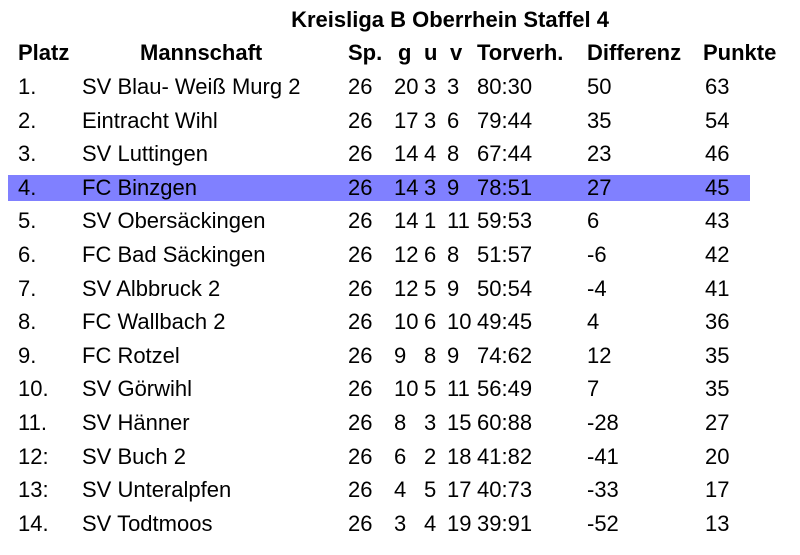  I want to click on cell-mannschaft: SV Görwihl, so click(137, 389).